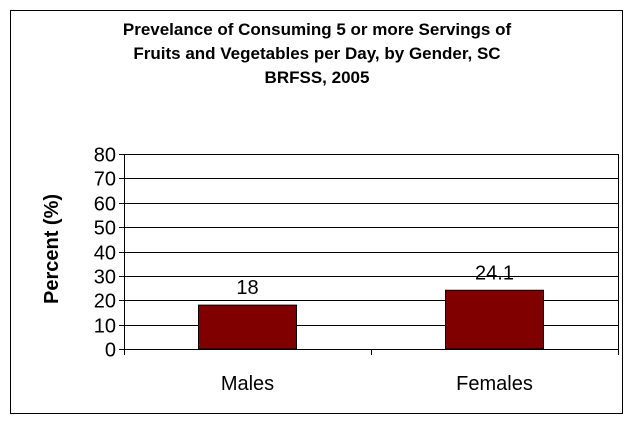  Describe the element at coordinates (105, 327) in the screenshot. I see `y-tick-label: 10` at that location.